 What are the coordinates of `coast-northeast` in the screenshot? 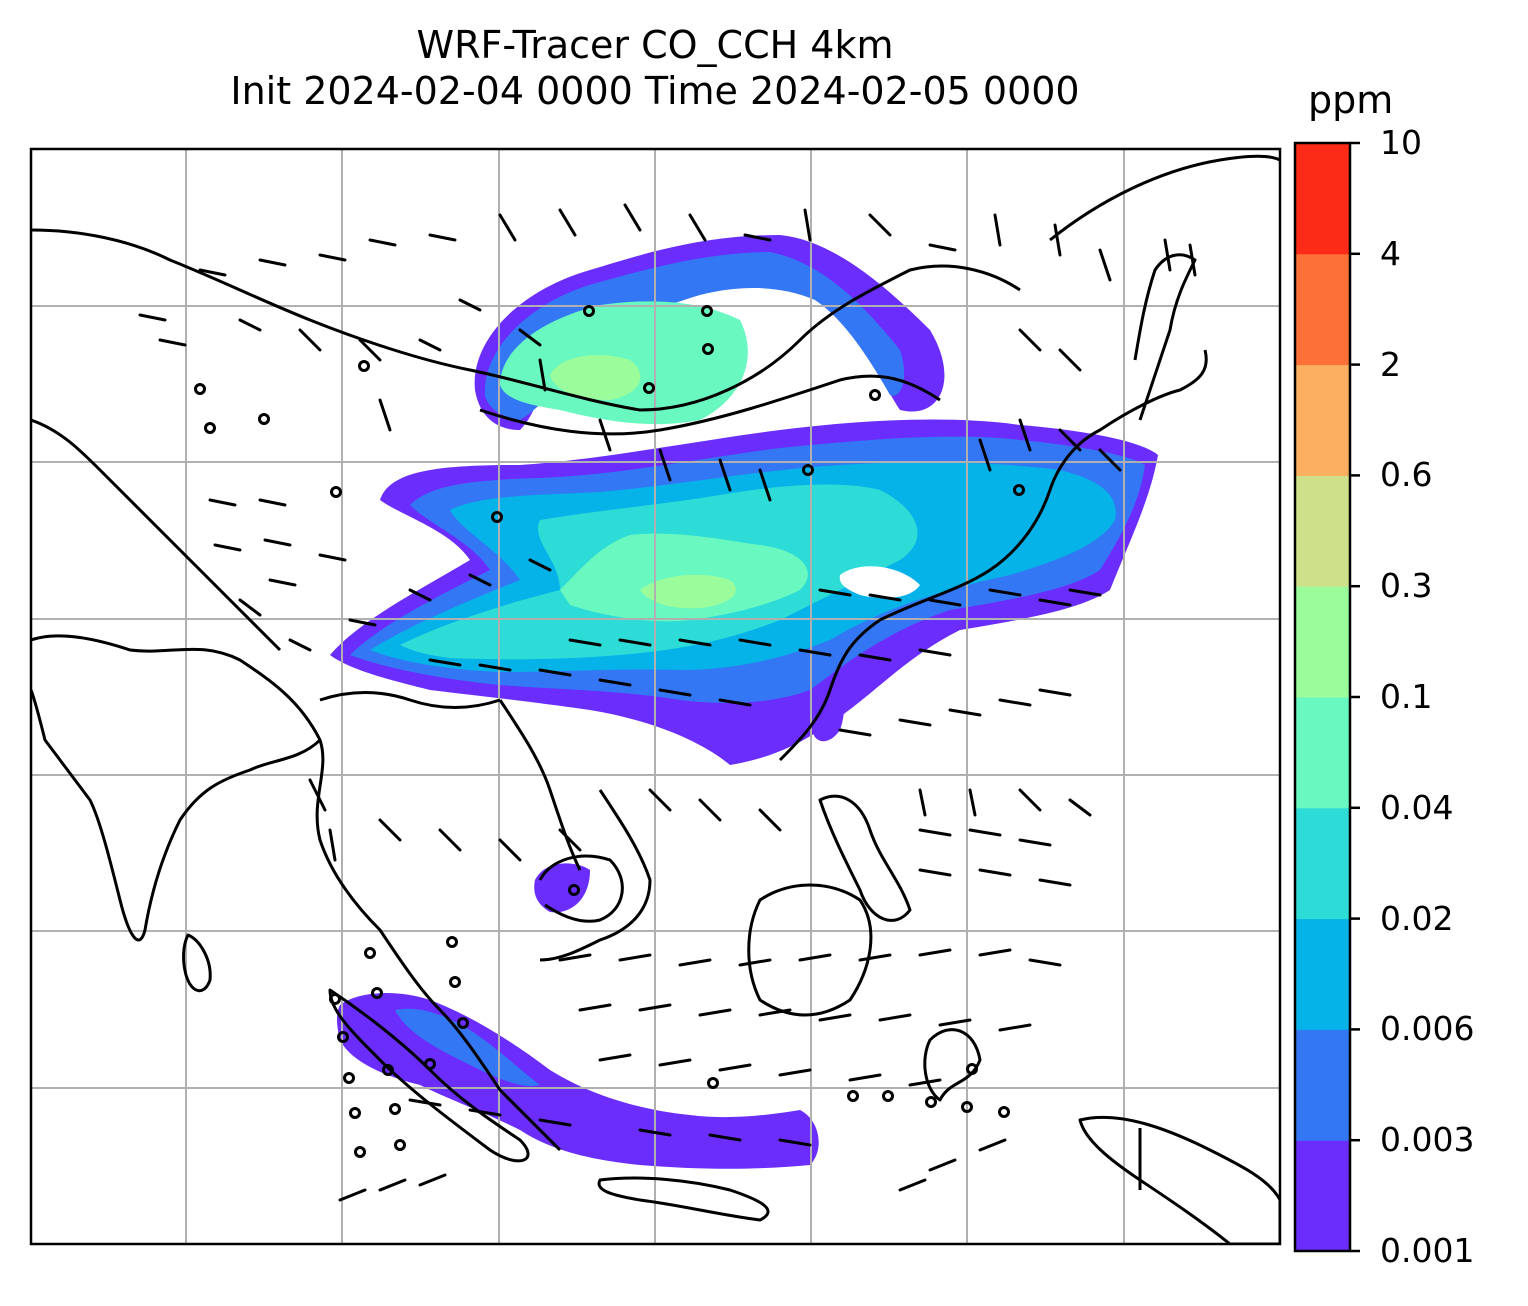 It's located at (1164, 198).